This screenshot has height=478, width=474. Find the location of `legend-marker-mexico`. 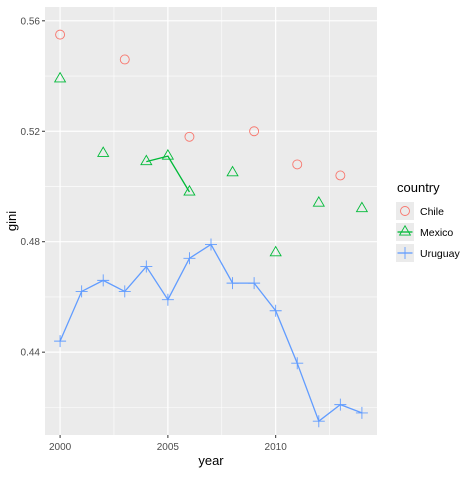

legend-marker-mexico is located at coordinates (405, 230).